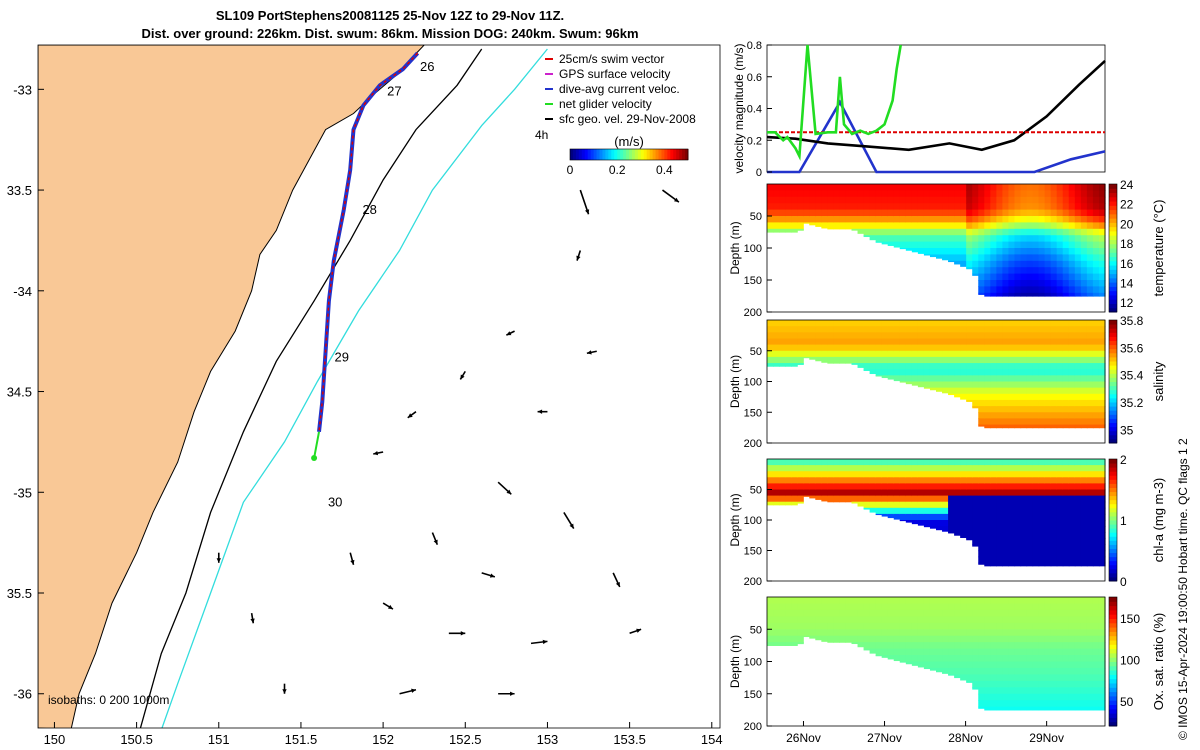 Image resolution: width=1200 pixels, height=750 pixels. Describe the element at coordinates (753, 521) in the screenshot. I see `chla-y-tick-label: 100` at that location.